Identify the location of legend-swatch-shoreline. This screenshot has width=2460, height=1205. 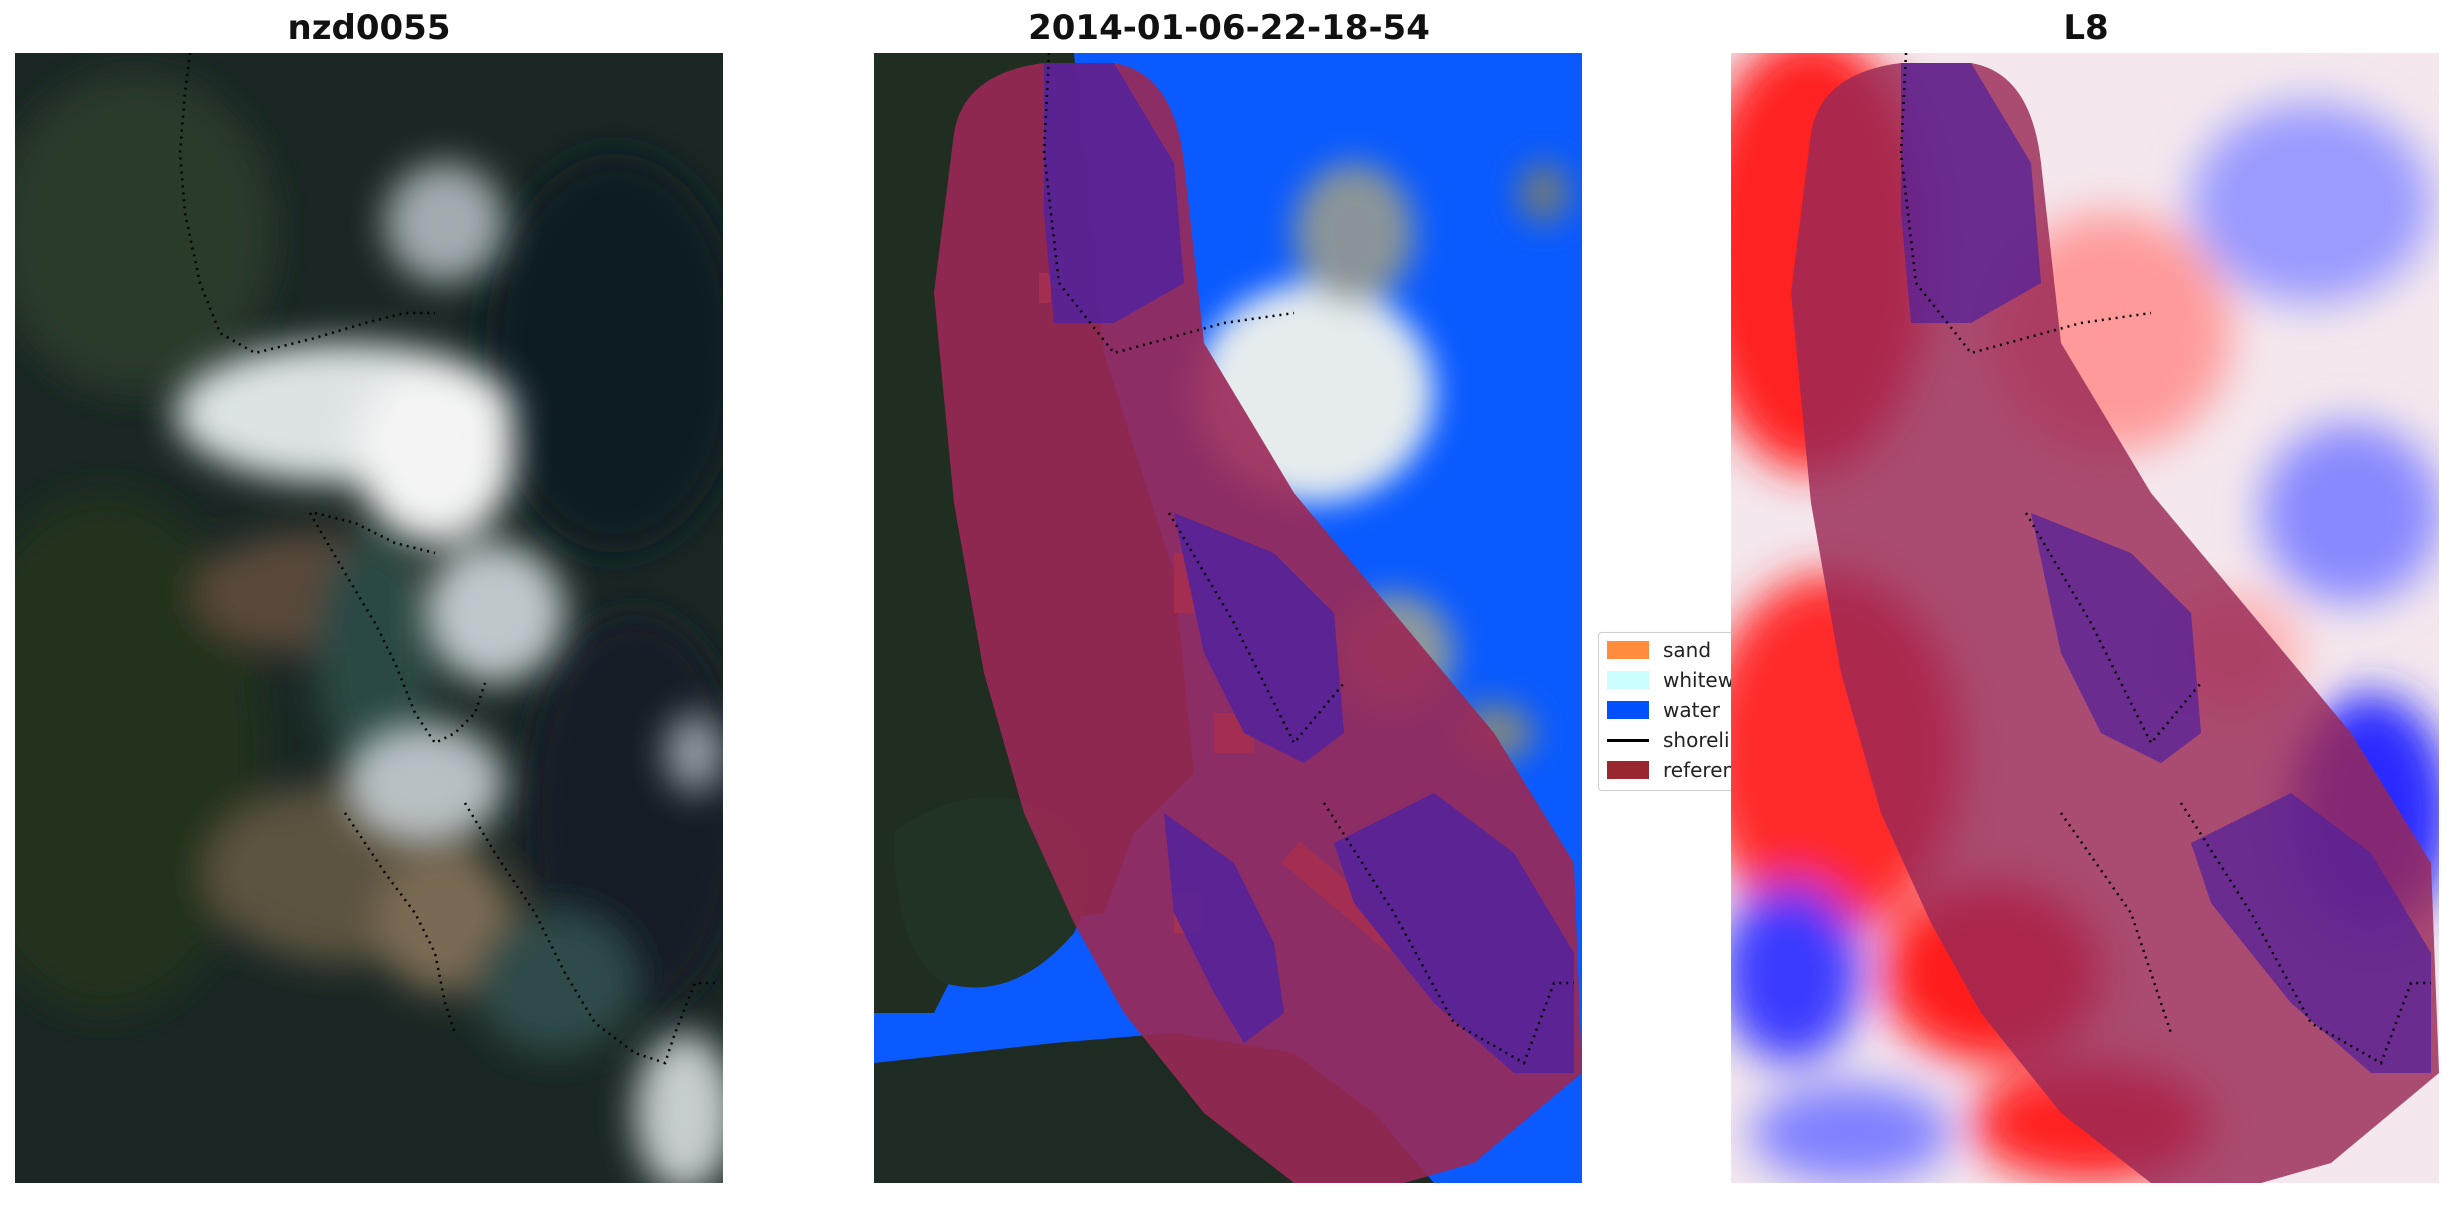
(1628, 740).